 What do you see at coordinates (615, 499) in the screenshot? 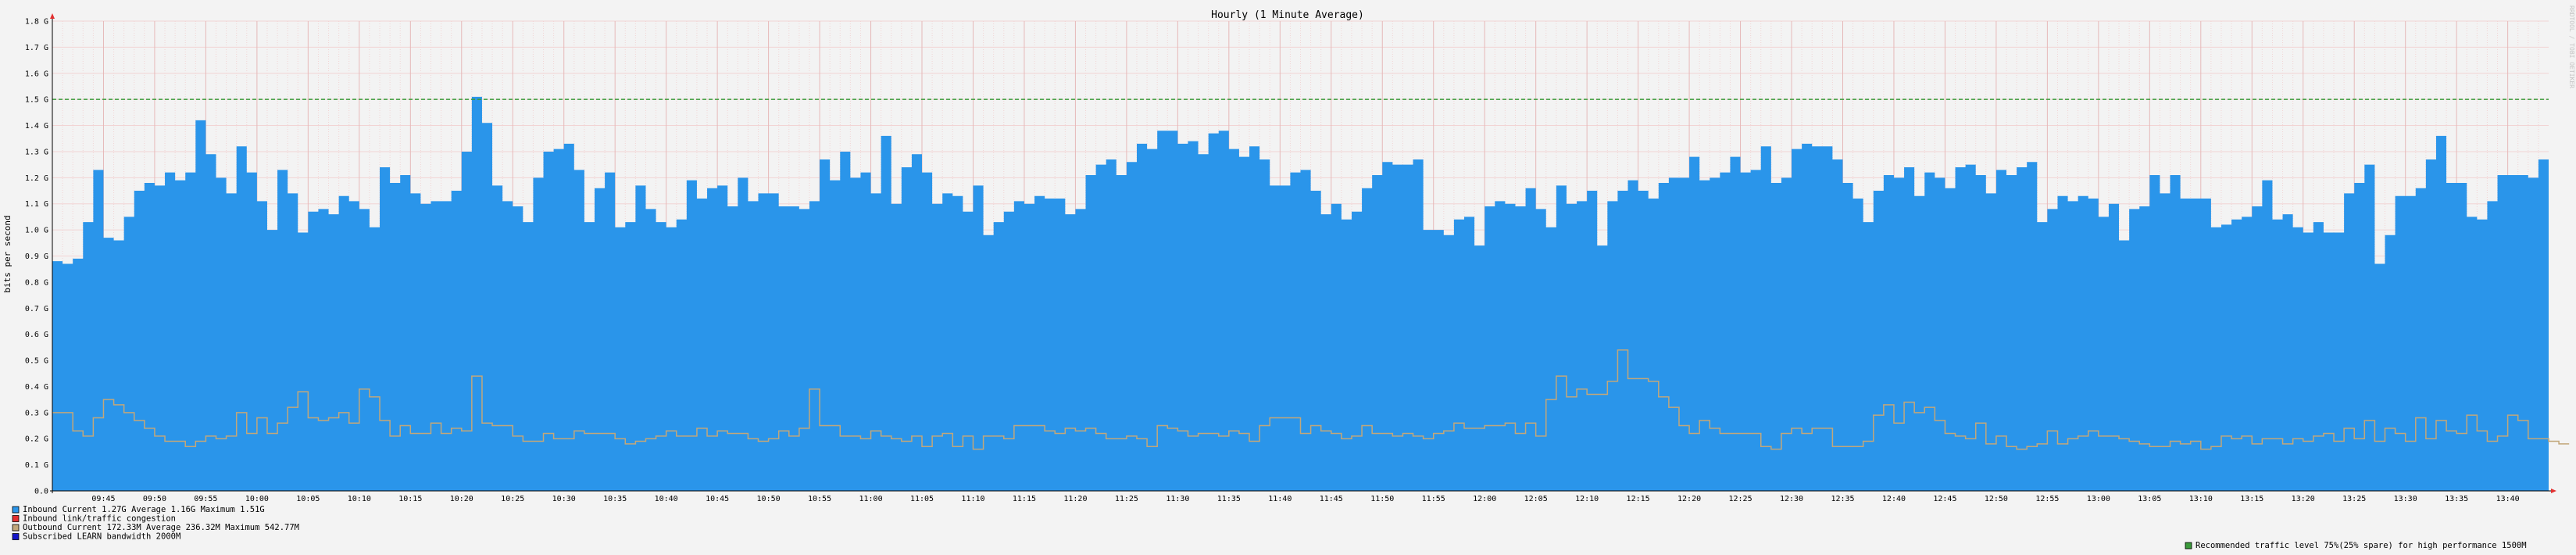
I see `x-tick-label: 10:35` at bounding box center [615, 499].